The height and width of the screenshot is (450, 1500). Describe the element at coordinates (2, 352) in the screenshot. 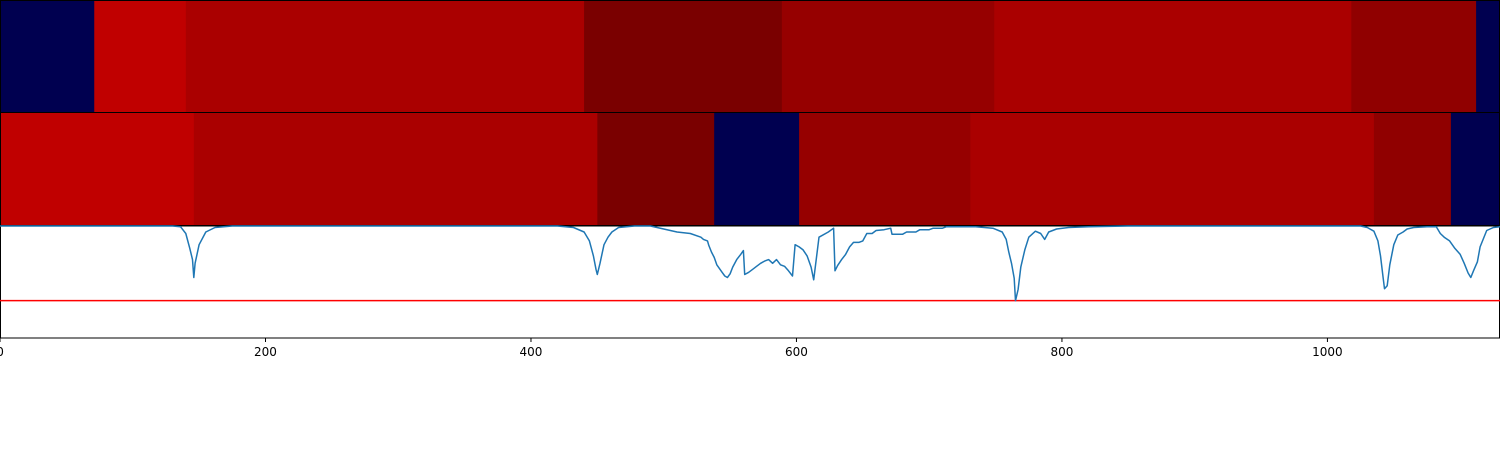

I see `x-tick-label: 0` at that location.